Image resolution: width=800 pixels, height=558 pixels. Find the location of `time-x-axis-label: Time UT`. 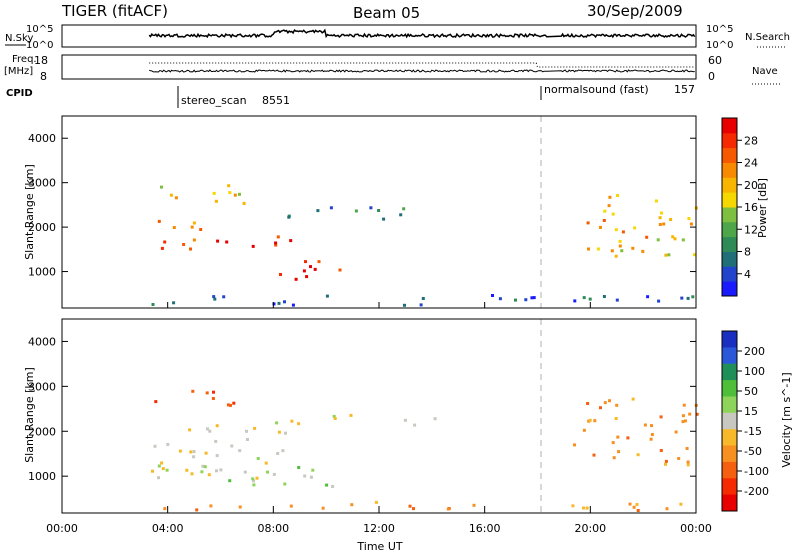

time-x-axis-label: Time UT is located at coordinates (379, 546).